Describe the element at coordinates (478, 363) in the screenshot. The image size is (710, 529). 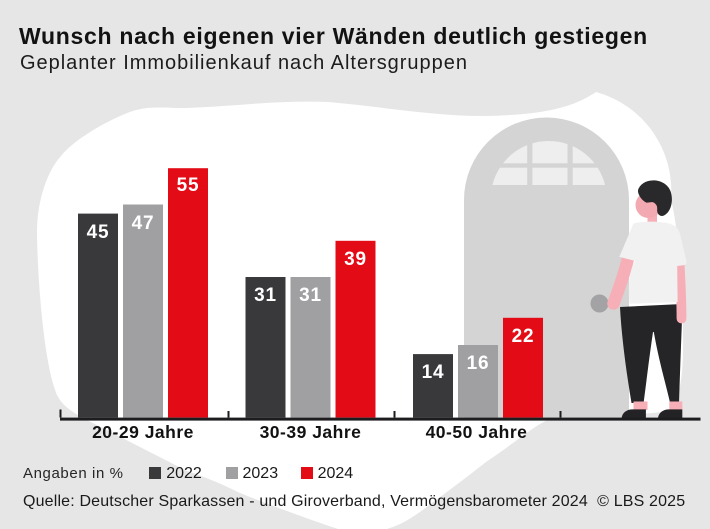
I see `svg-text: 16` at that location.